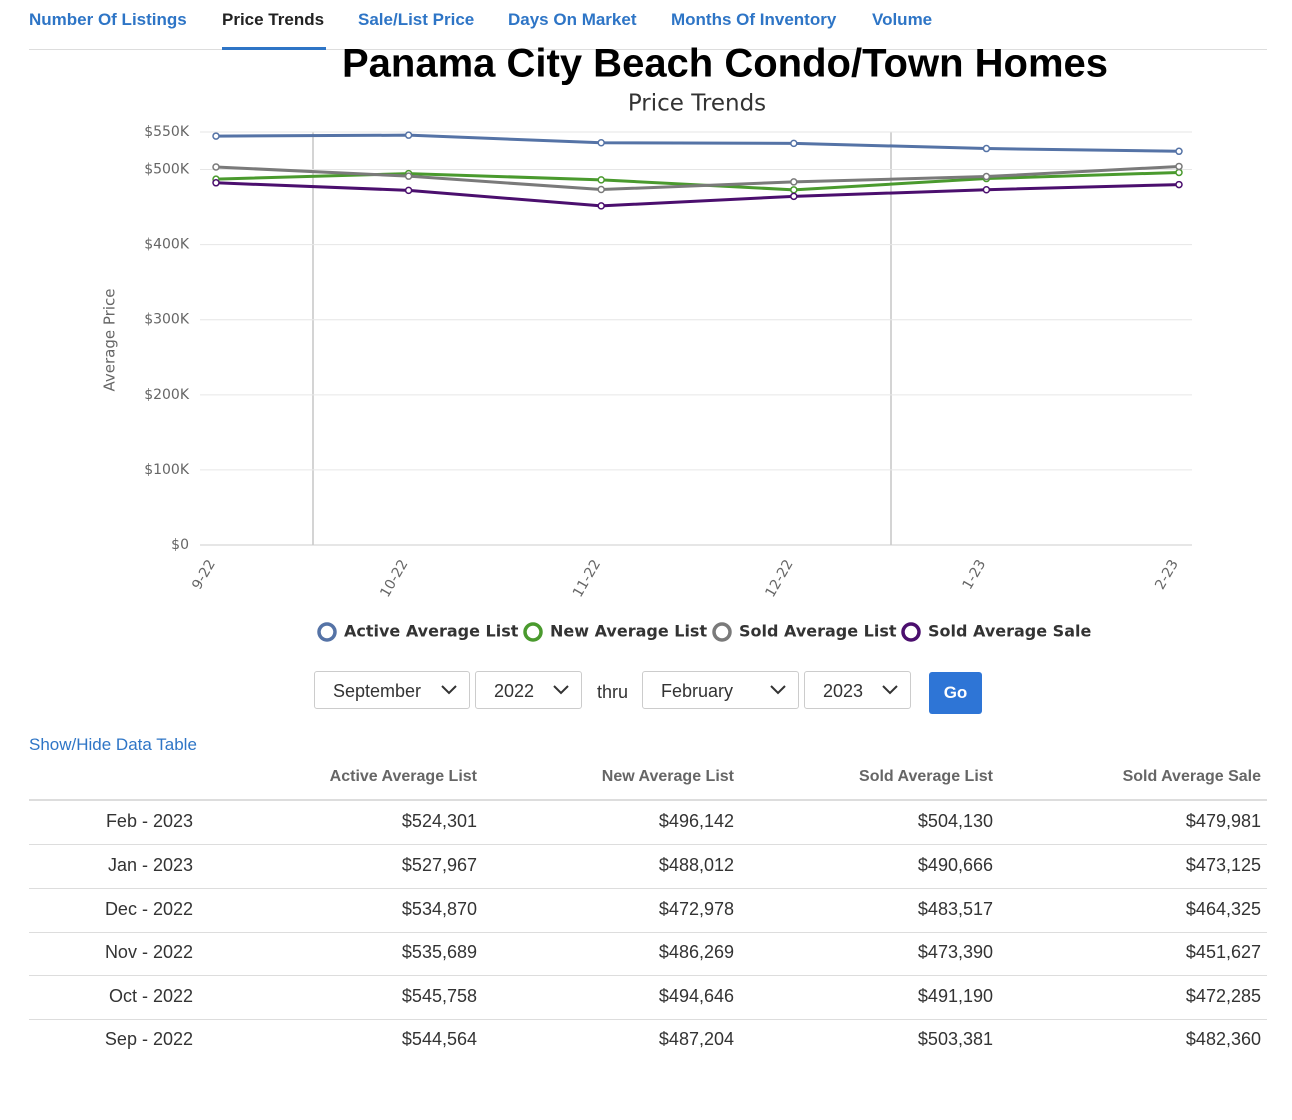 The image size is (1292, 1120). I want to click on table-cell: $490,666, so click(955, 865).